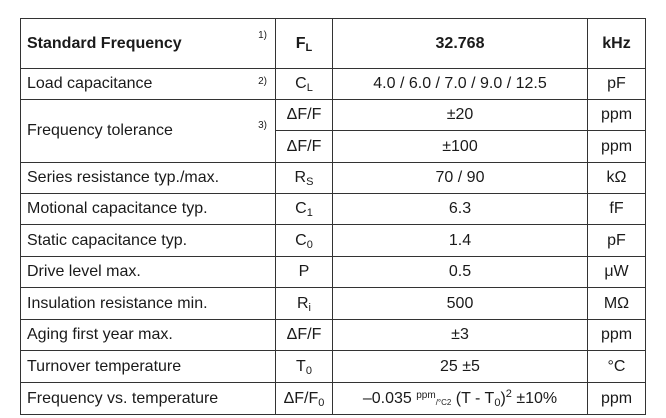 The height and width of the screenshot is (418, 666). I want to click on value-unit-denominator-text: /°C, so click(441, 402).